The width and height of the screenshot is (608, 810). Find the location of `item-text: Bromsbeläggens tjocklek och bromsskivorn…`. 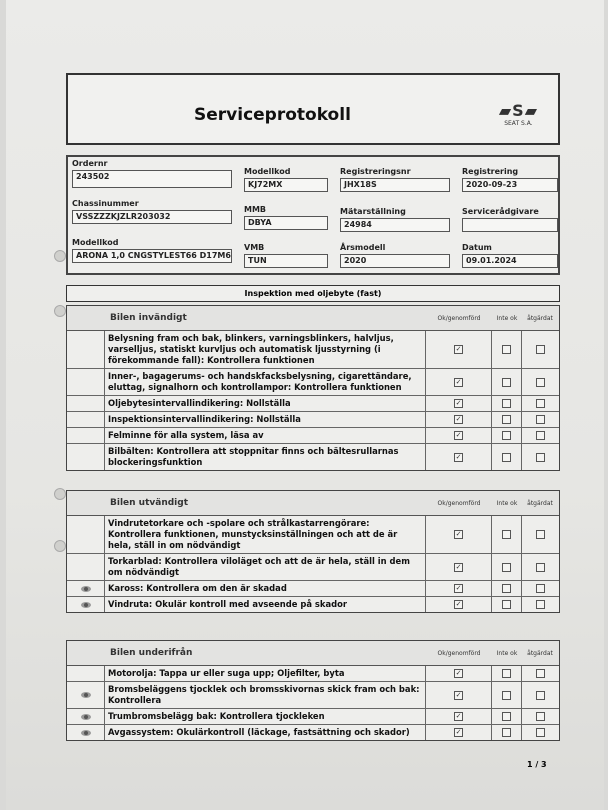

item-text: Bromsbeläggens tjocklek och bromsskivorn… is located at coordinates (265, 695).